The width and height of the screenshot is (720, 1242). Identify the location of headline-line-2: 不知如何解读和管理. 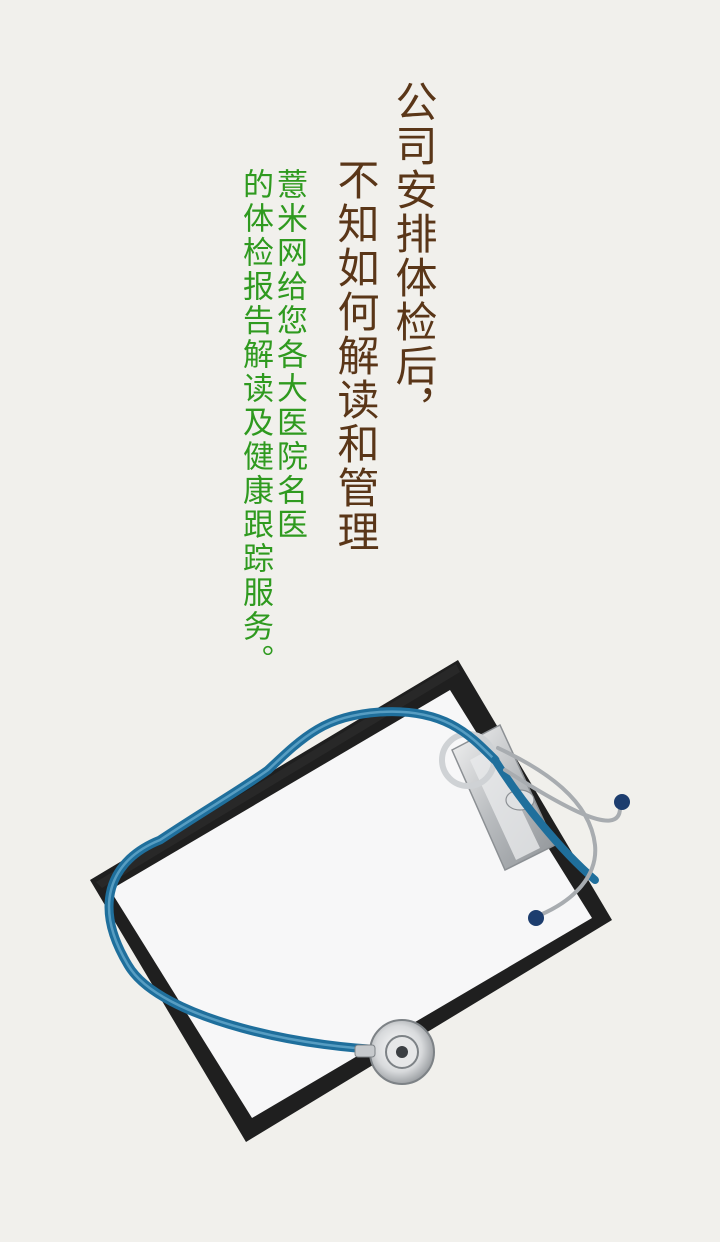
(355, 356).